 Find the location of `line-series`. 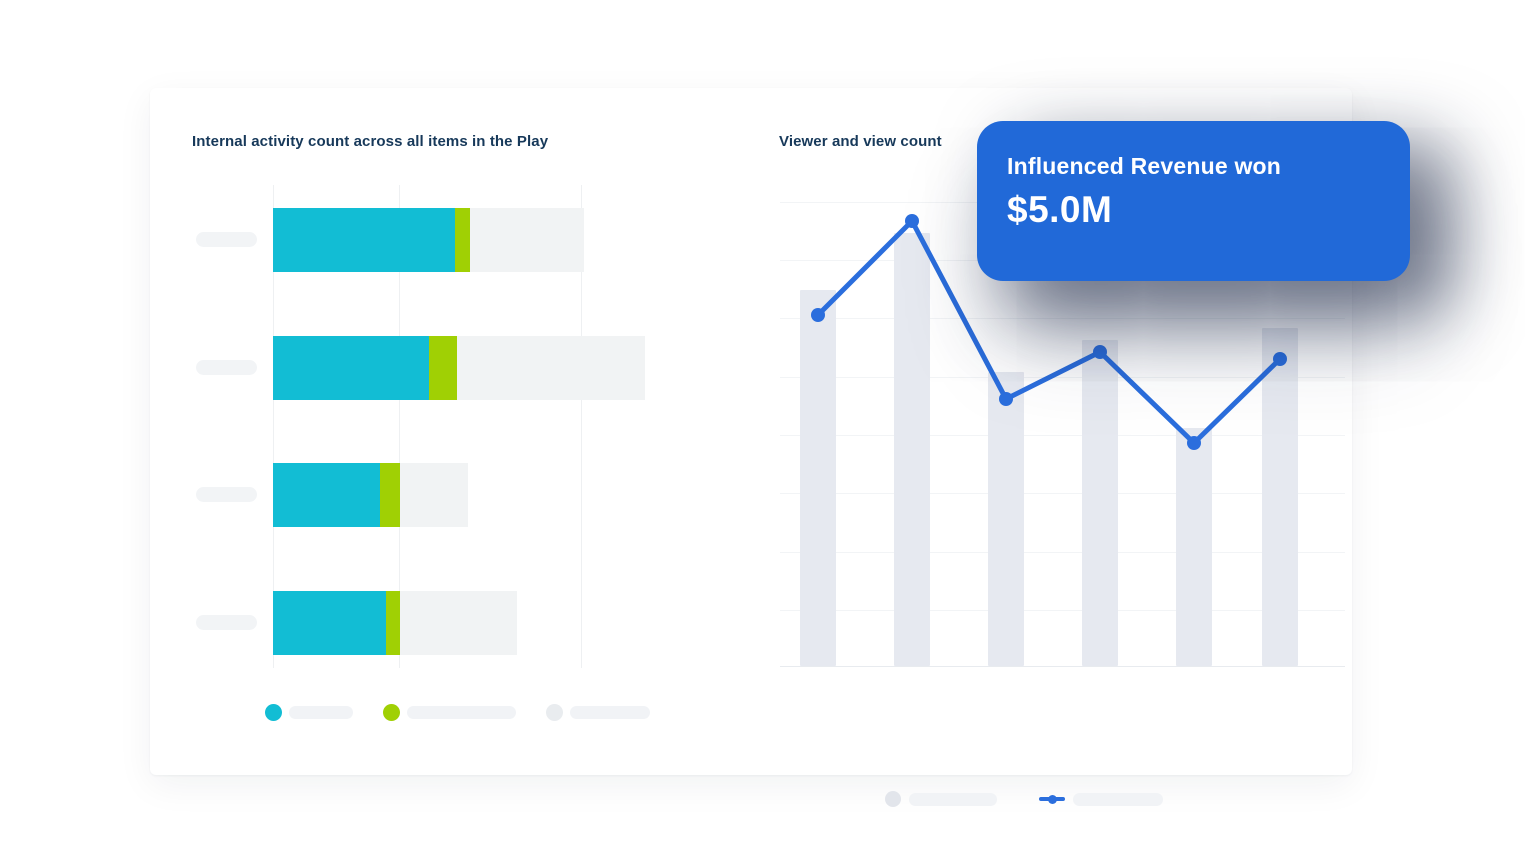

line-series is located at coordinates (1049, 332).